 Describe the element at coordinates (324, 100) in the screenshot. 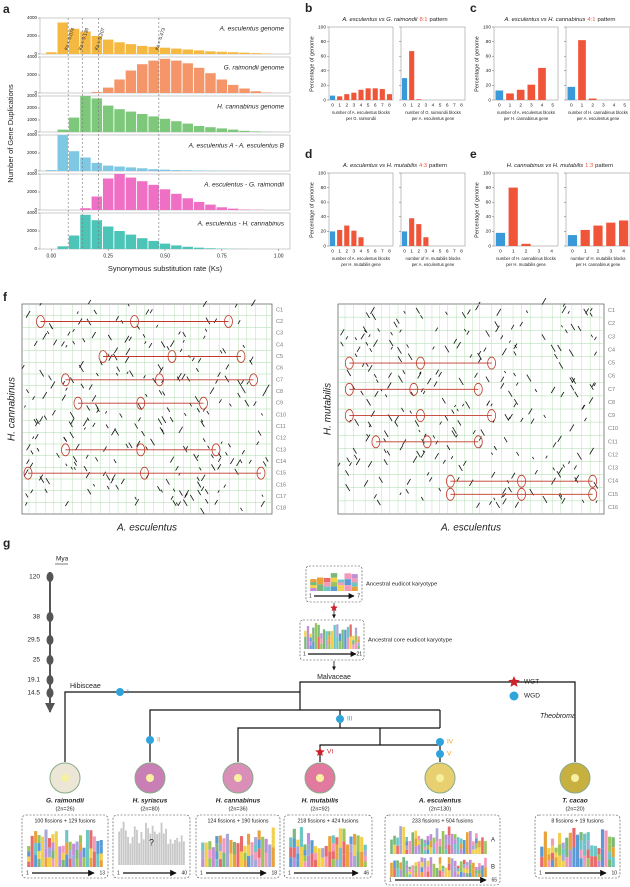

I see `y-tick-label: 0` at that location.